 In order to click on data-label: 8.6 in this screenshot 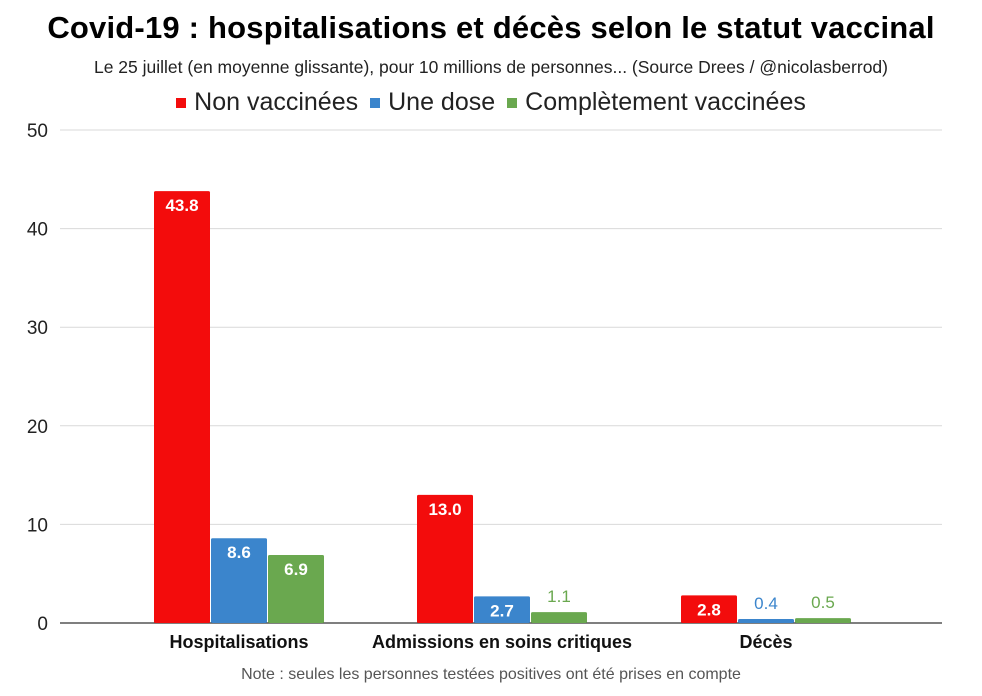, I will do `click(239, 552)`.